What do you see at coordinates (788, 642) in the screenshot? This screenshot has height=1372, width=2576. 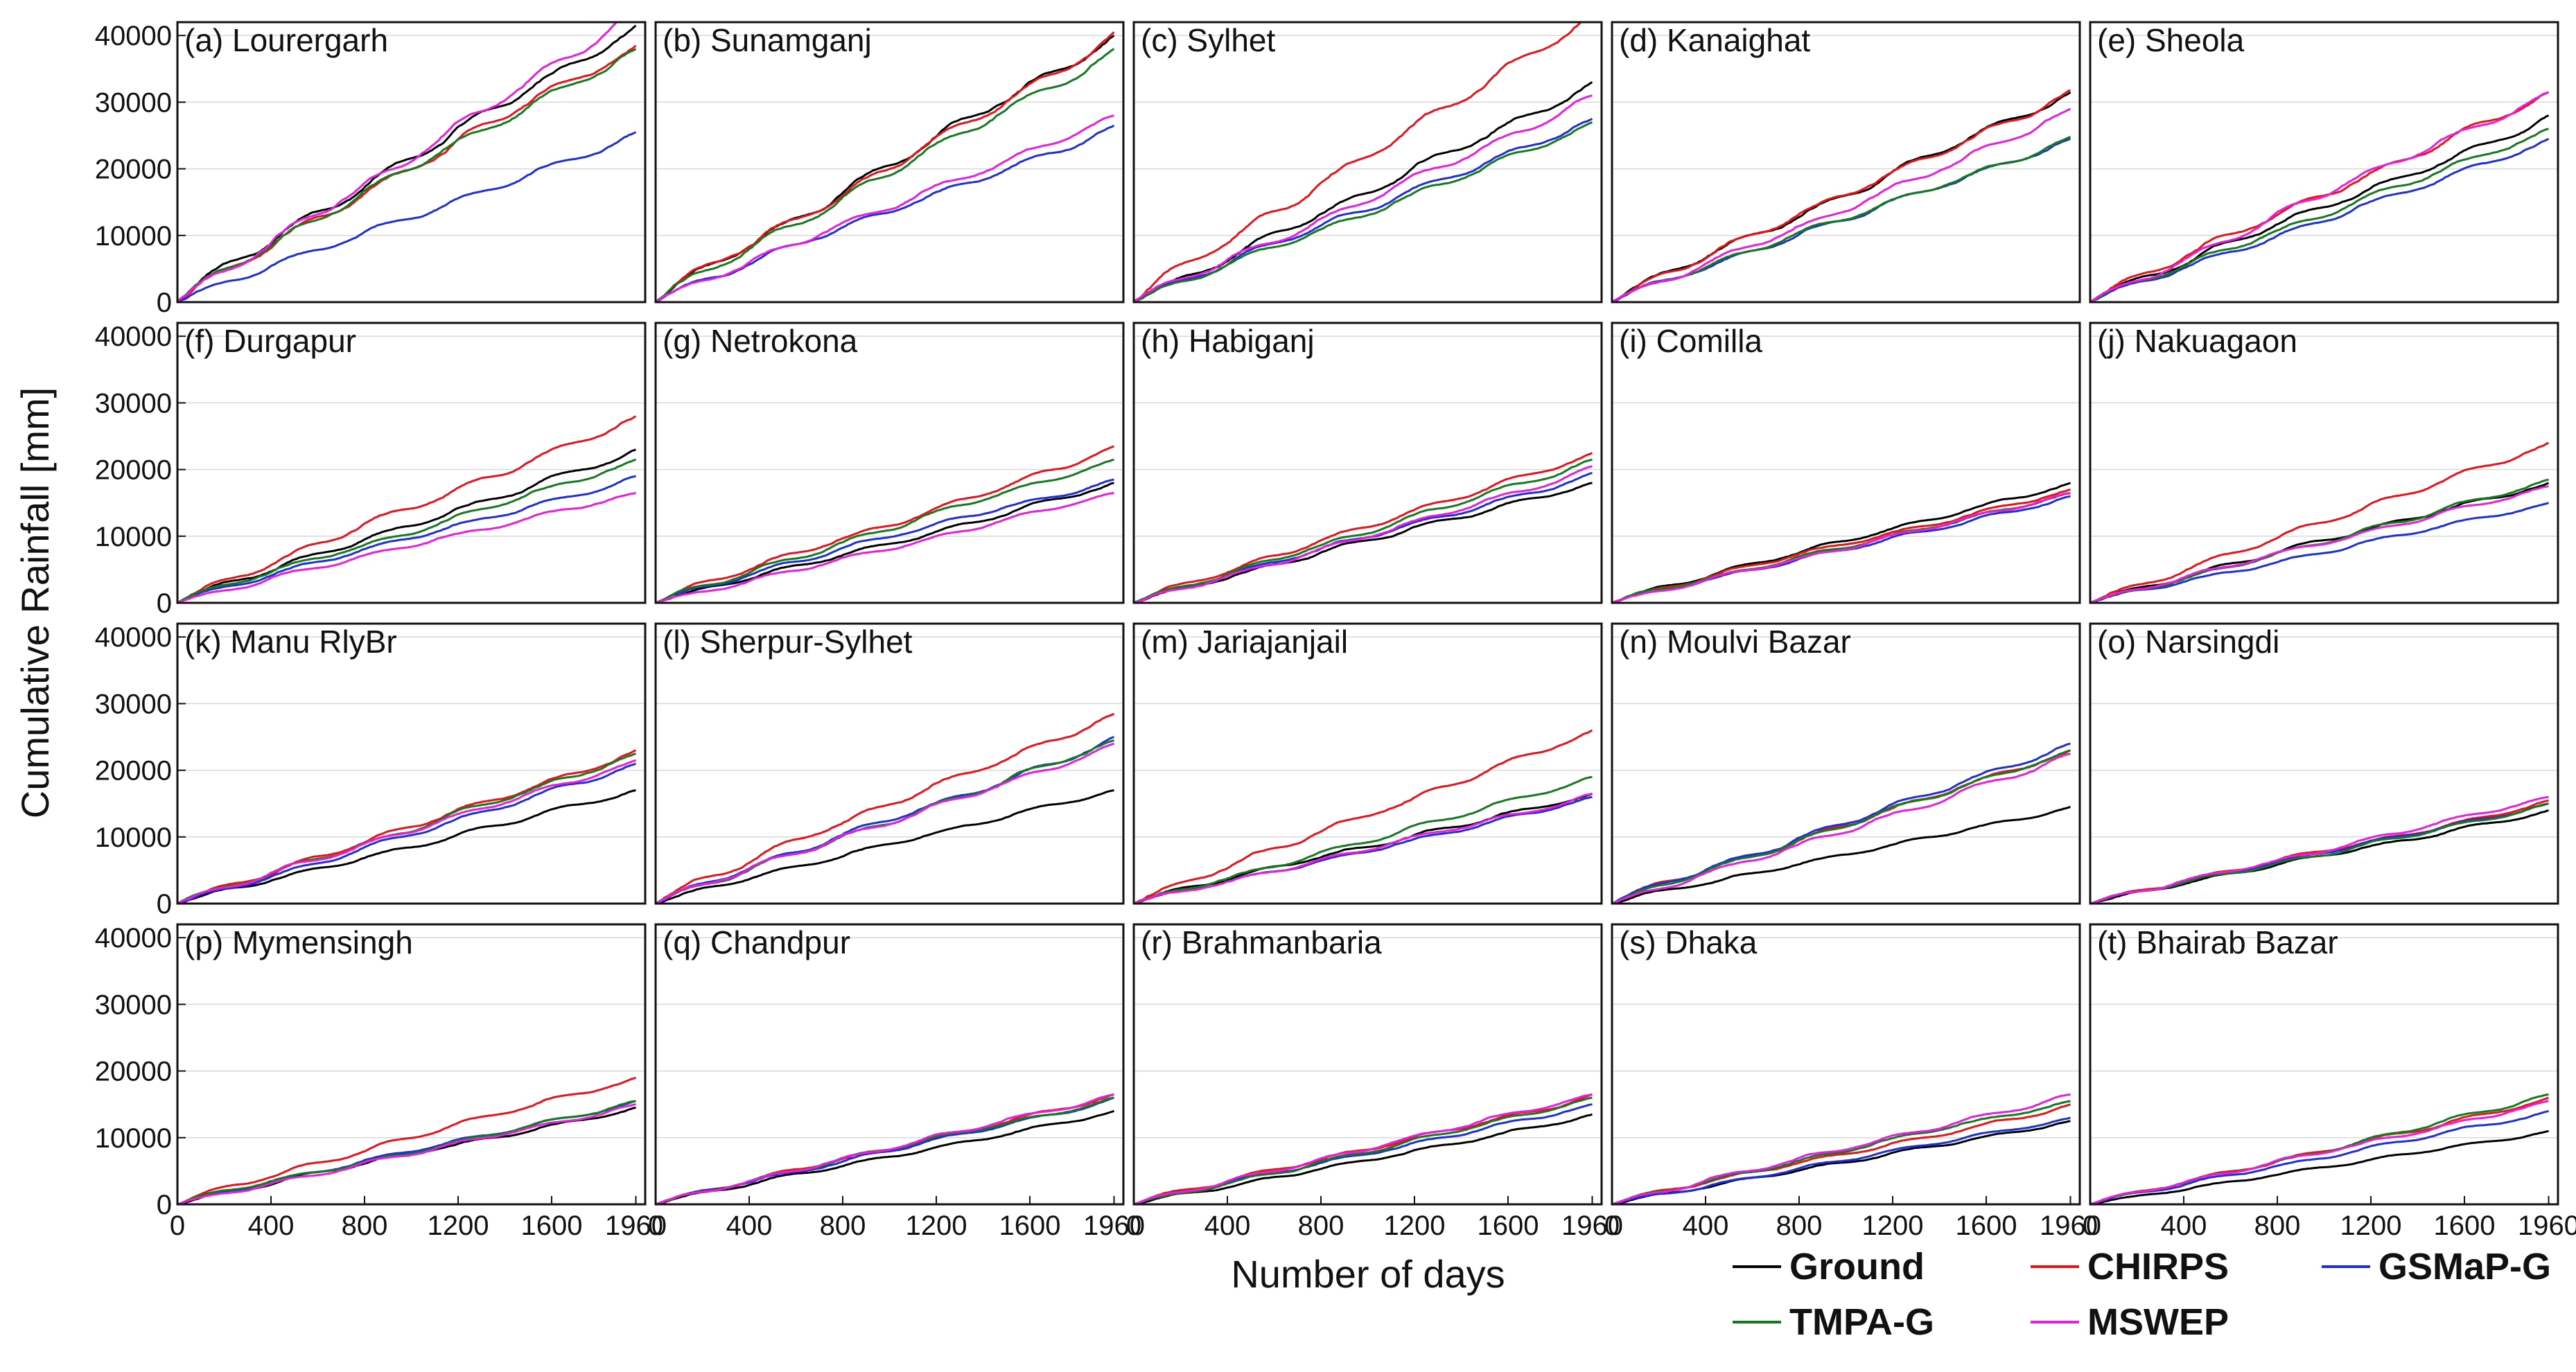 I see `panel-title: (l) Sherpur-Sylhet` at bounding box center [788, 642].